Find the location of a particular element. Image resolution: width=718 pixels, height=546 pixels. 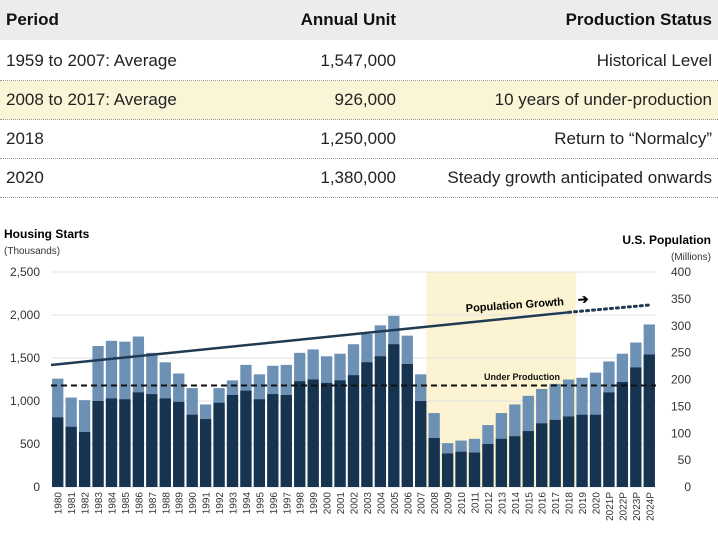

x-tick-label: 1986 is located at coordinates (139, 503).